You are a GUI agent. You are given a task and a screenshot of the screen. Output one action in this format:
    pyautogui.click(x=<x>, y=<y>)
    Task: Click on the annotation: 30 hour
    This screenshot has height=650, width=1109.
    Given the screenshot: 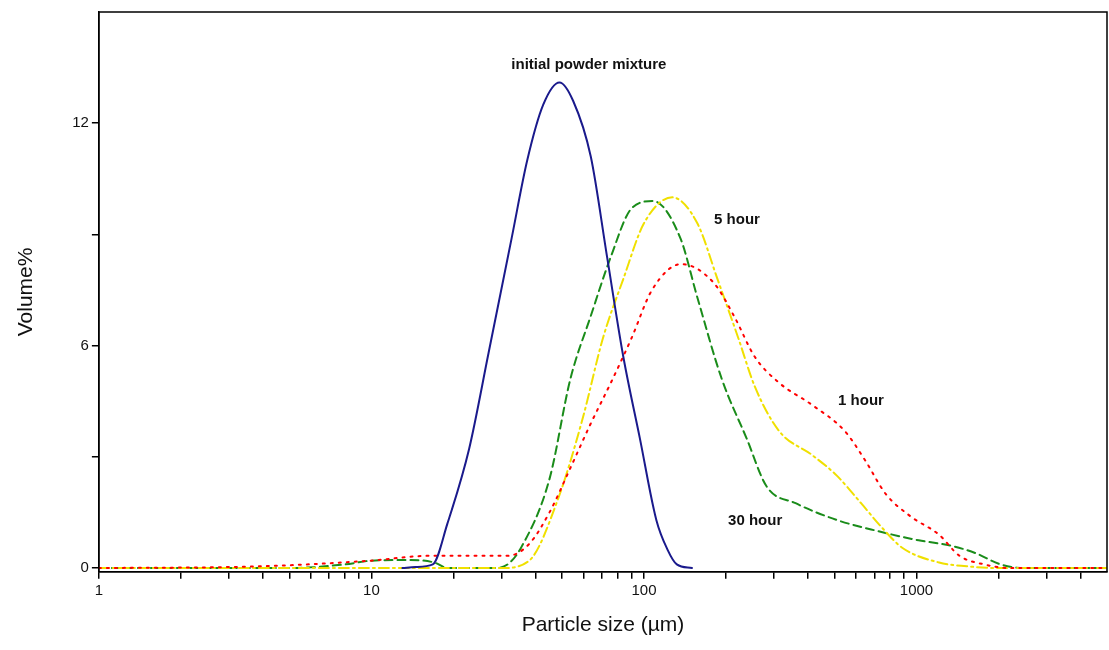 What is the action you would take?
    pyautogui.click(x=755, y=519)
    